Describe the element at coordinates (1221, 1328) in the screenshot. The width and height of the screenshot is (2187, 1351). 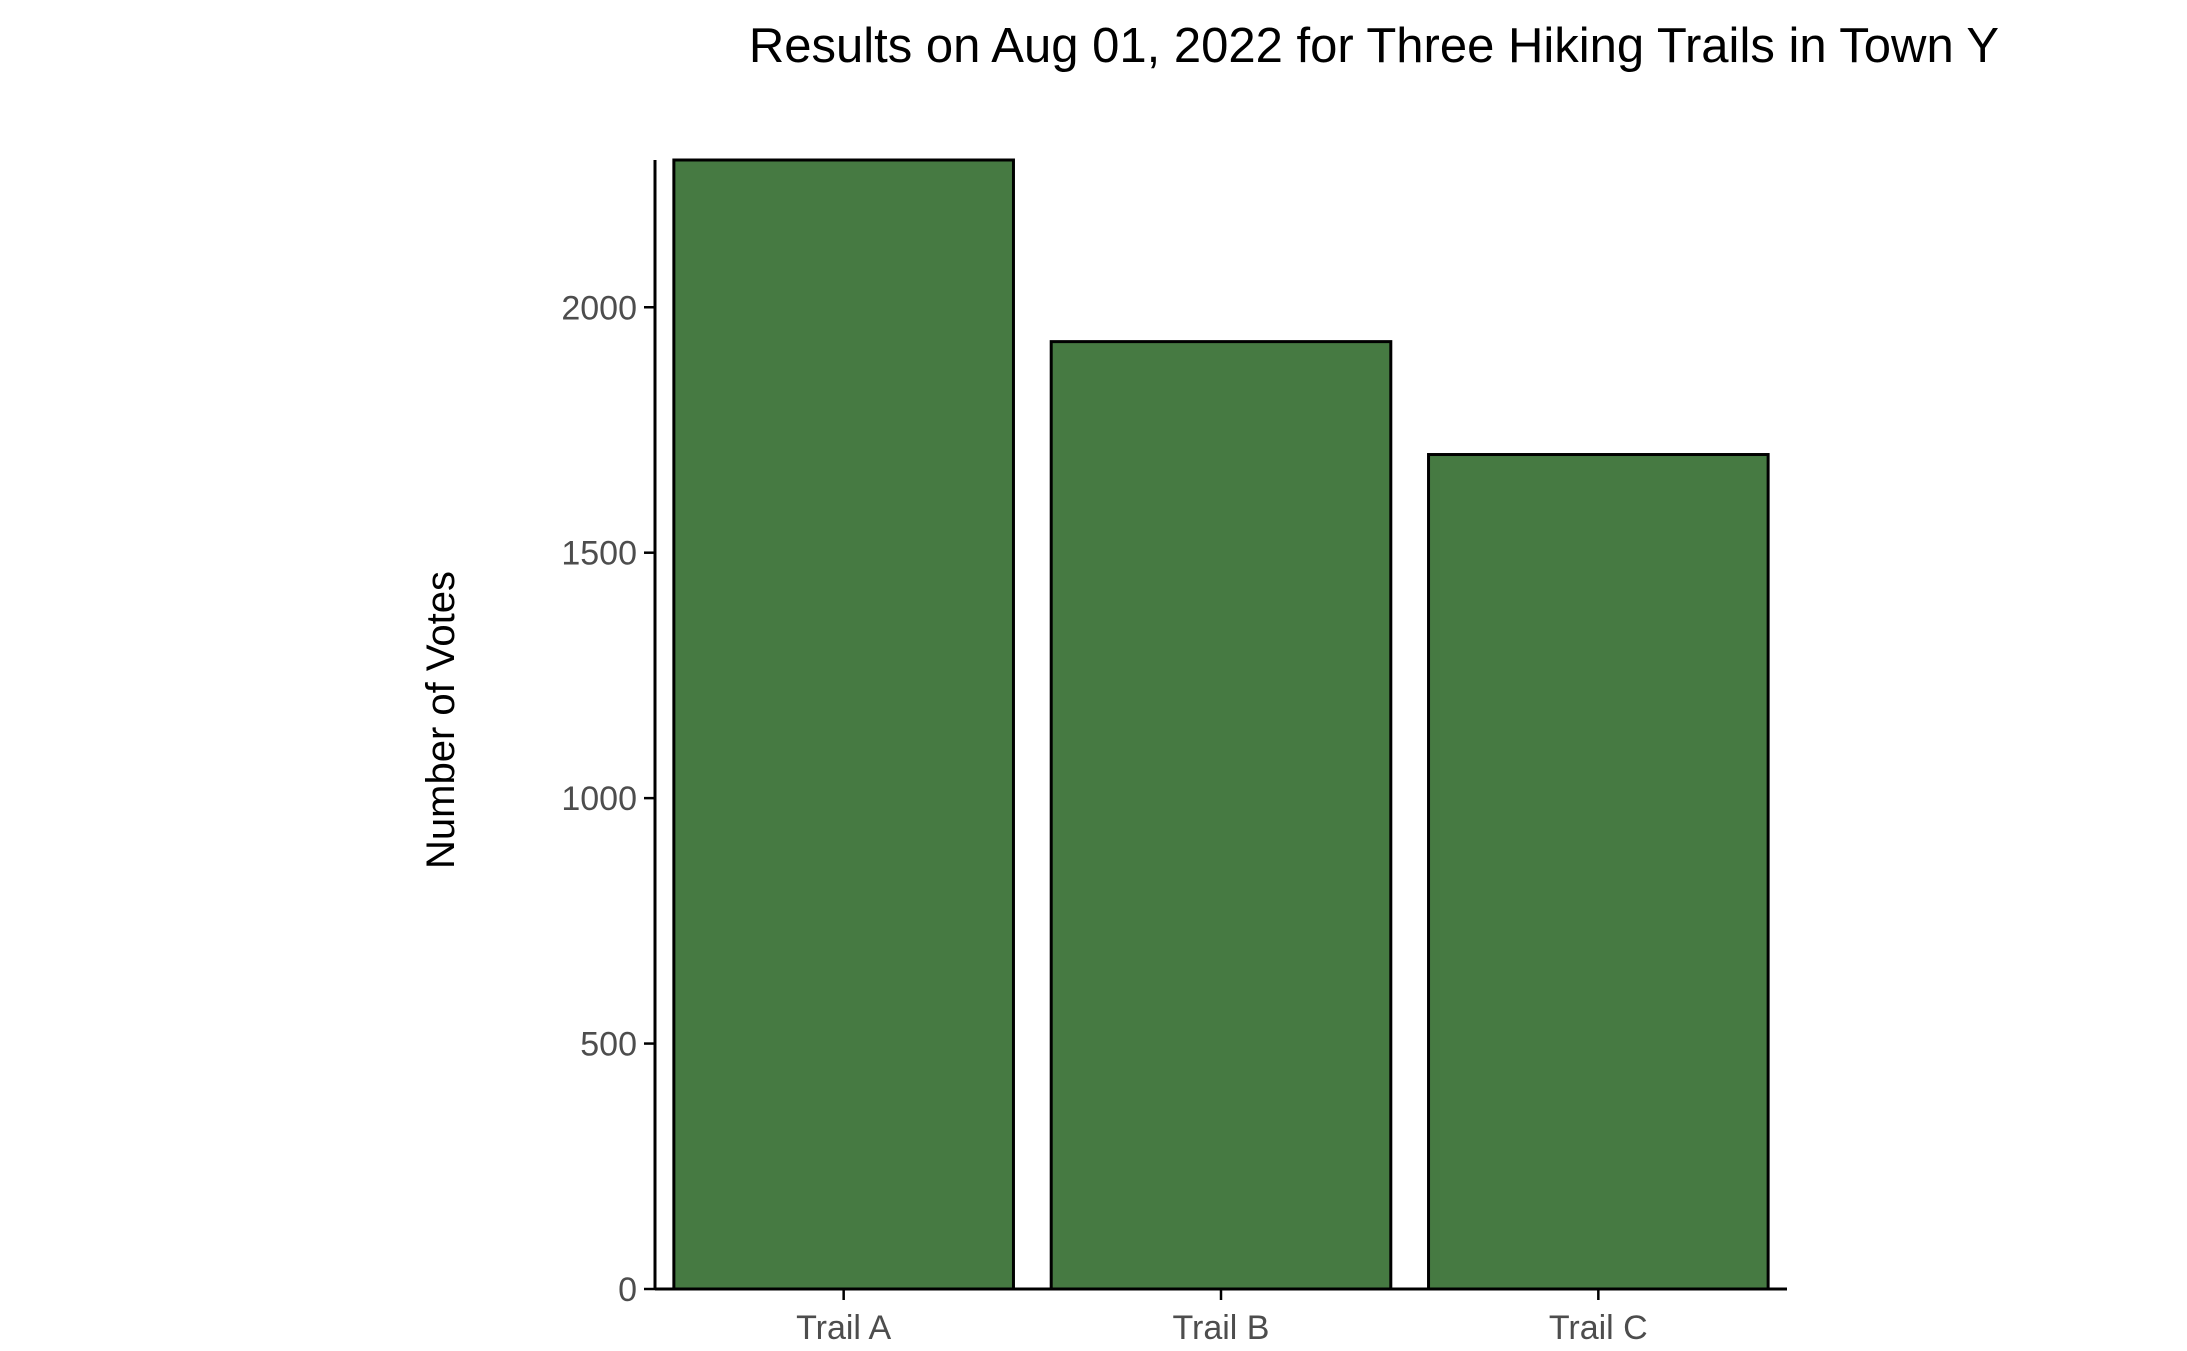
I see `x-tick-label: Trail B` at that location.